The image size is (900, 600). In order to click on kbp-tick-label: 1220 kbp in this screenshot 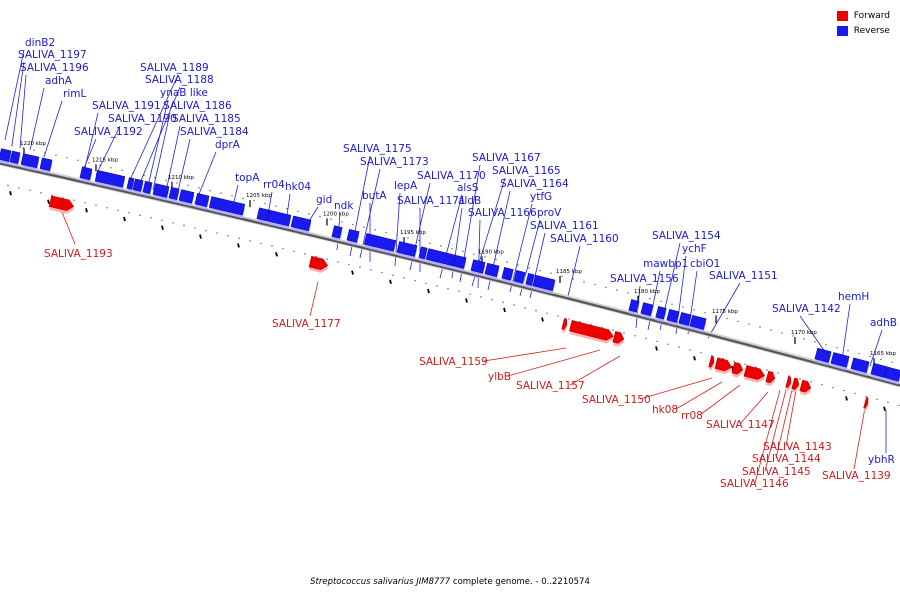, I will do `click(33, 144)`.